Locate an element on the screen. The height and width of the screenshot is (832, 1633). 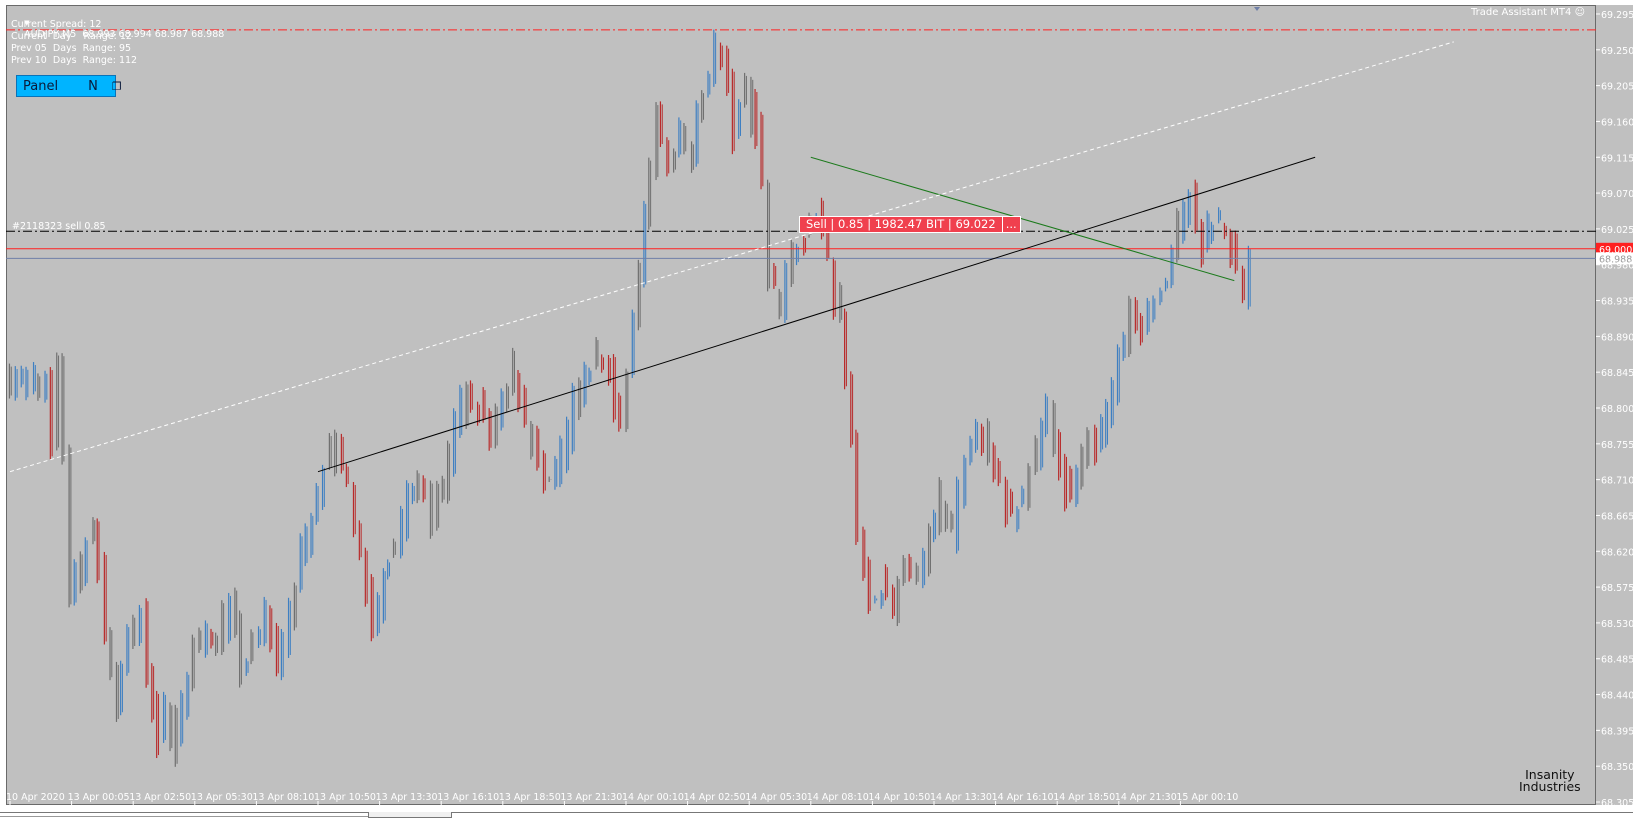
x-tick-label: 13 Apr 16:10 is located at coordinates (468, 797).